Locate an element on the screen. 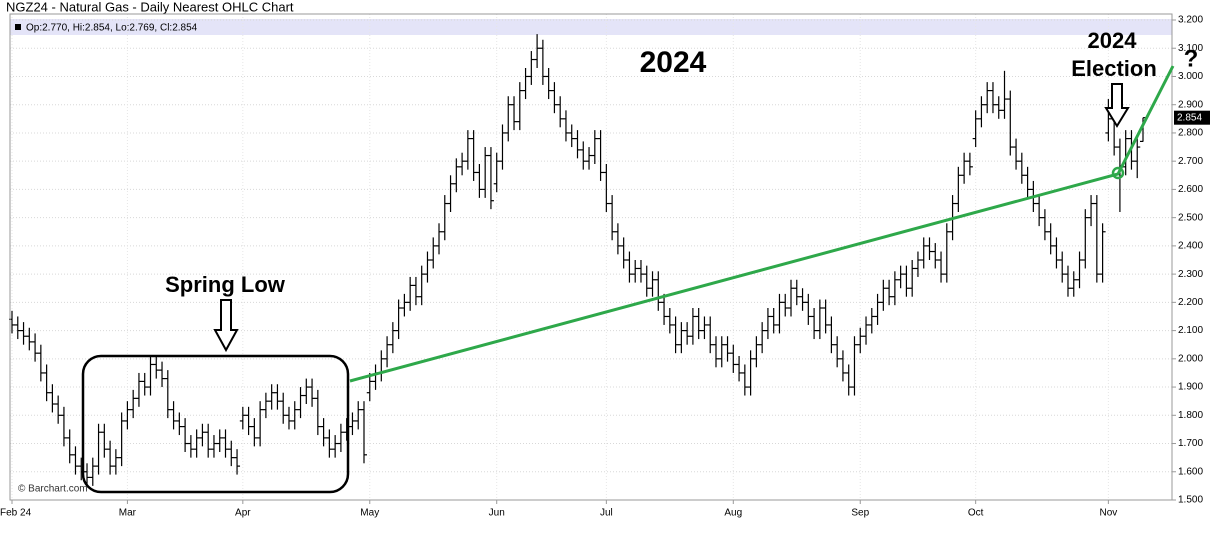 The image size is (1216, 542). y-tick-label: 3.100 is located at coordinates (1190, 48).